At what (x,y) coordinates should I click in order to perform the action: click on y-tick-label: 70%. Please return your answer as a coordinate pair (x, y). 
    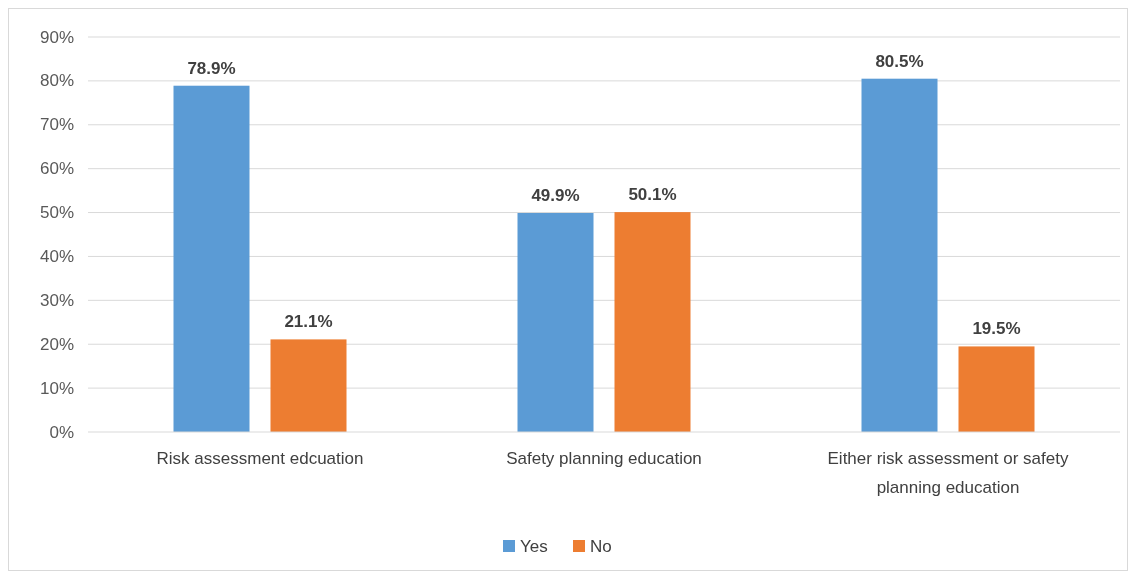
    Looking at the image, I should click on (56, 125).